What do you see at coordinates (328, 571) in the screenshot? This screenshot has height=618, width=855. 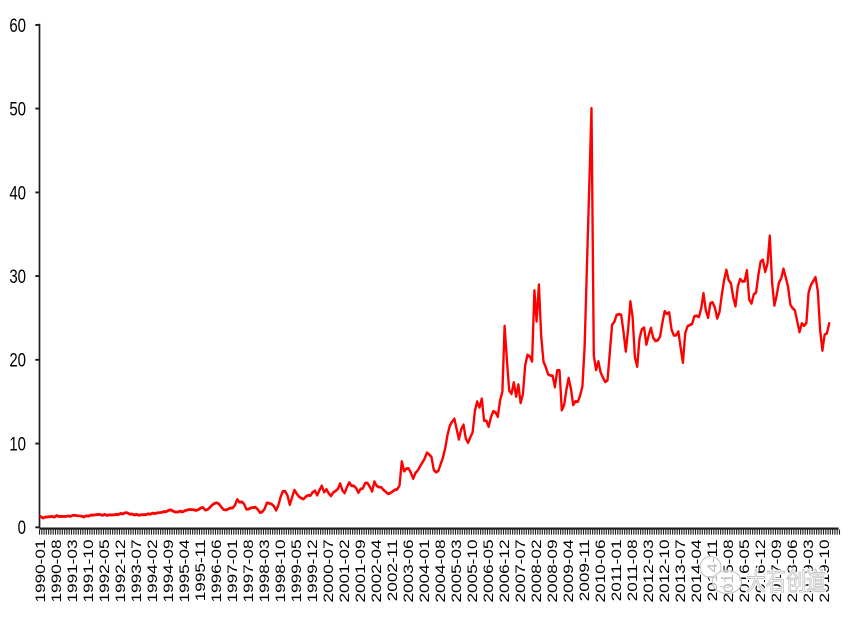 I see `svg-text: 2000-07` at bounding box center [328, 571].